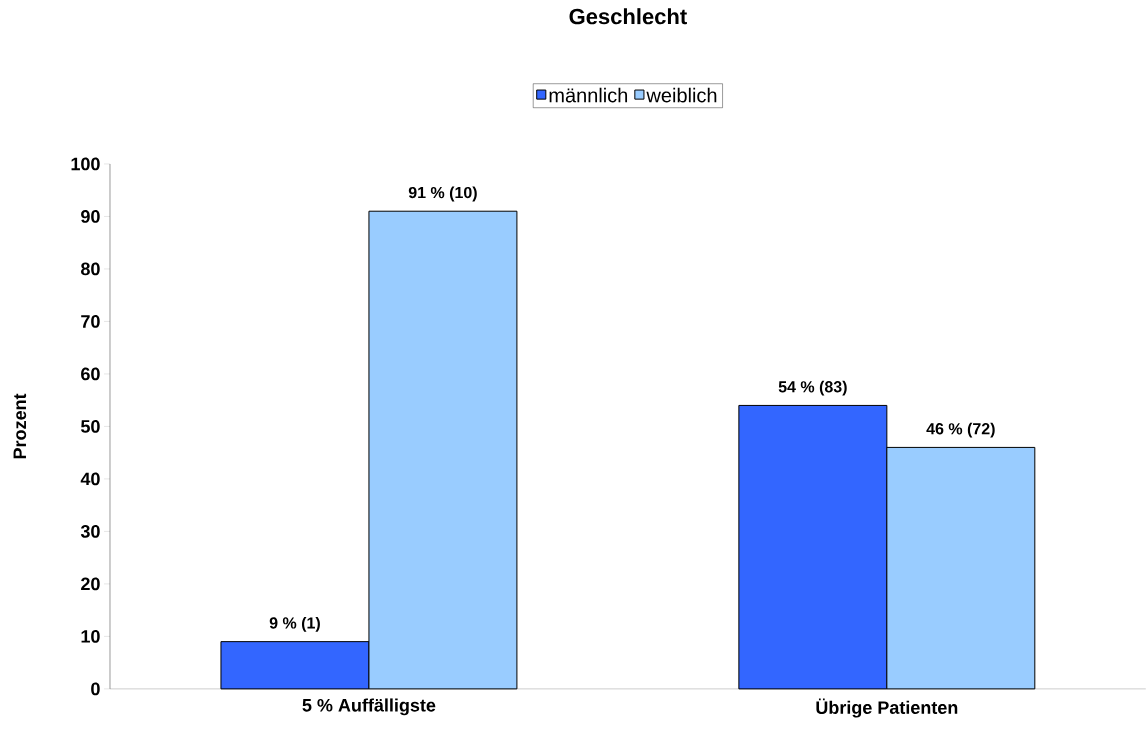  What do you see at coordinates (90, 216) in the screenshot?
I see `y-tick-label: 90` at bounding box center [90, 216].